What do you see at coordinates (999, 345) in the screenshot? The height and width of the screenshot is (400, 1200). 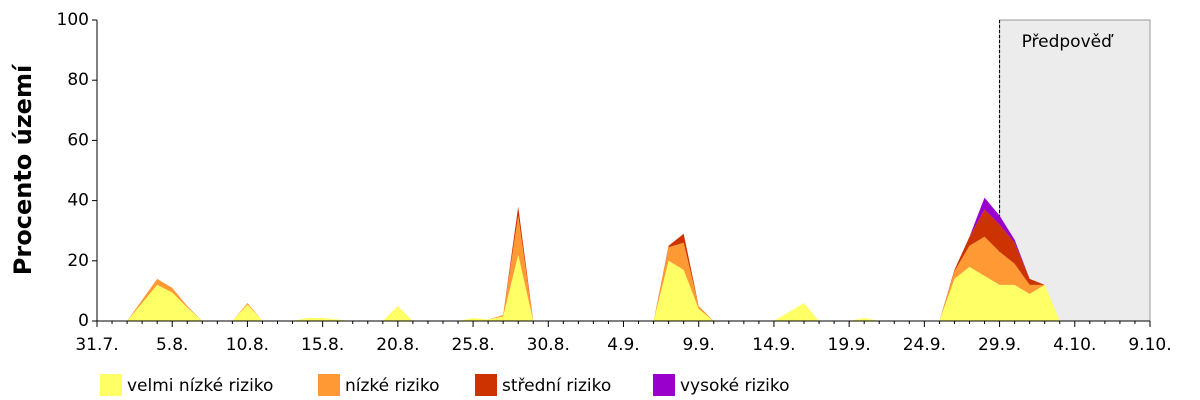 I see `x-tick-label: 29.9.` at bounding box center [999, 345].